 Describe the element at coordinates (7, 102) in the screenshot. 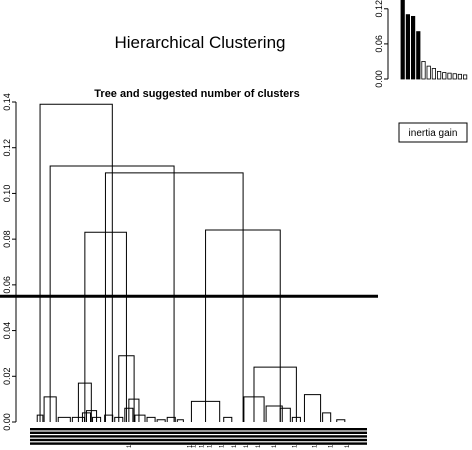

I see `y-tick-label: 0.14` at that location.